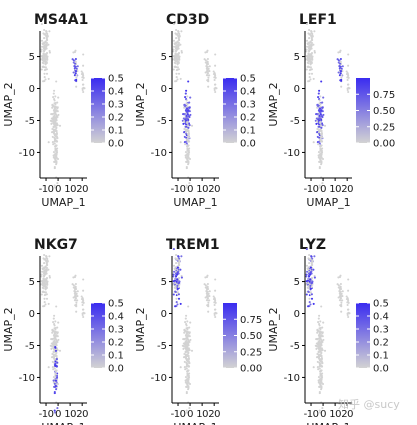  I want to click on legend-colorbar, so click(363, 110).